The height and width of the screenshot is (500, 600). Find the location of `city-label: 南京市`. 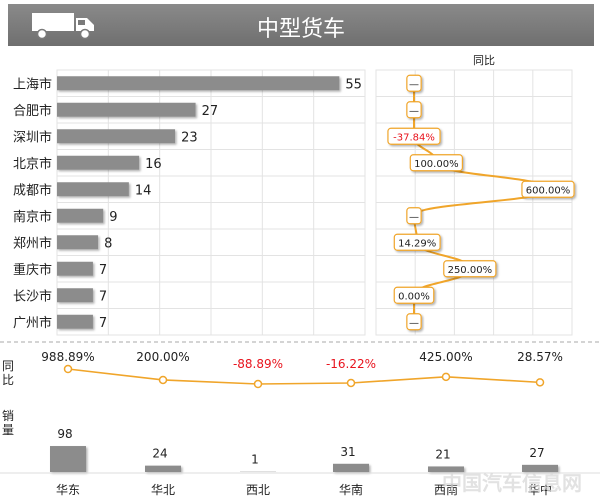

city-label: 南京市 is located at coordinates (32, 217).